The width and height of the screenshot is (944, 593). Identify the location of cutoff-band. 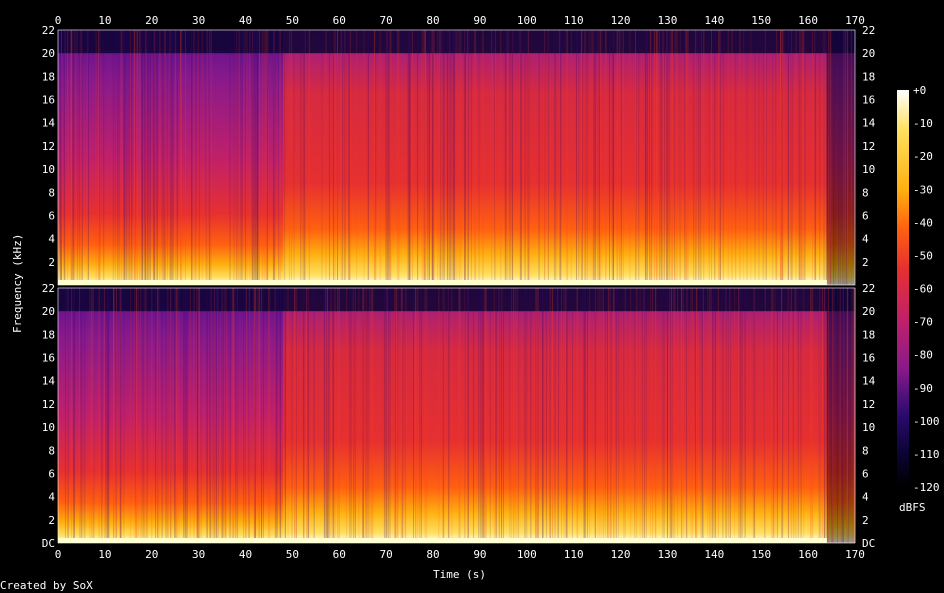
(456, 300).